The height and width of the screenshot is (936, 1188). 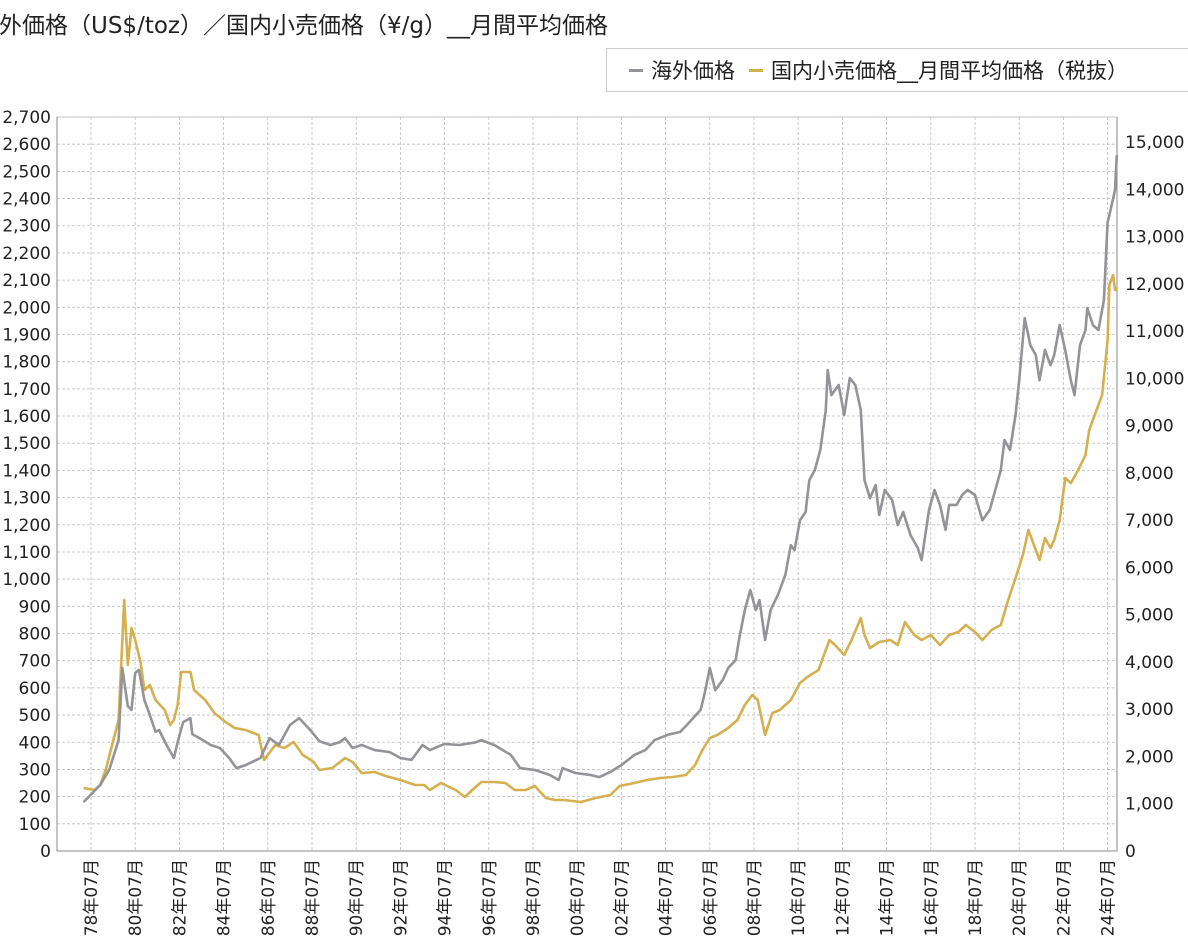 What do you see at coordinates (180, 897) in the screenshot?
I see `x-tick-label: 82年07月` at bounding box center [180, 897].